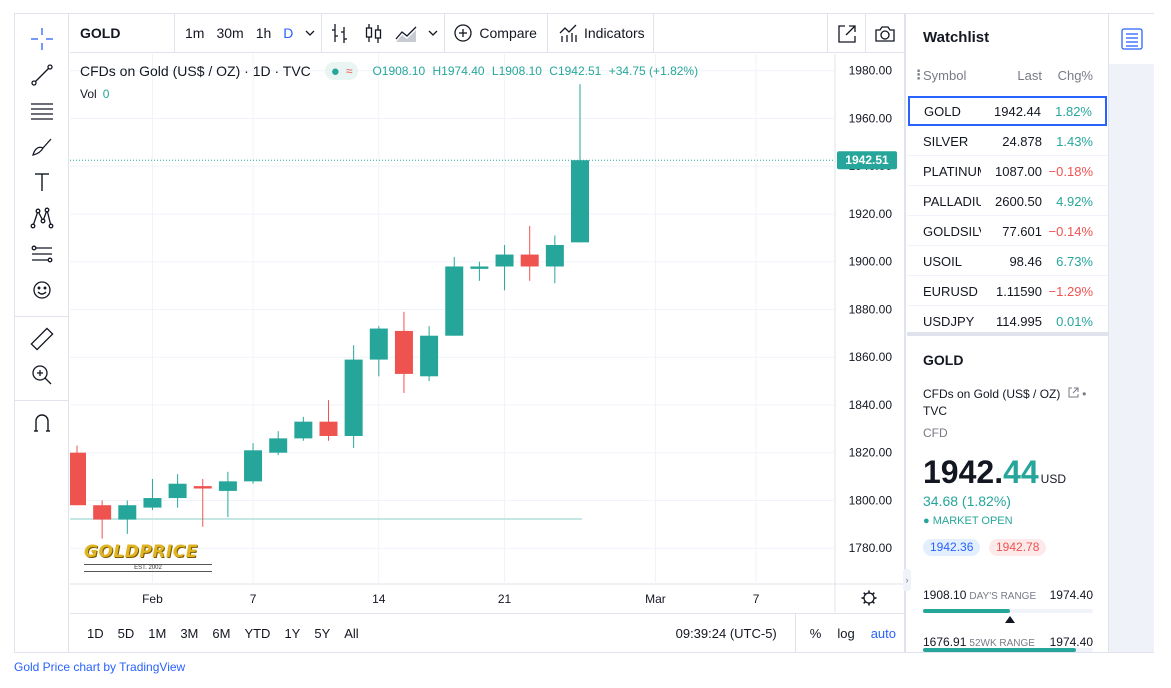  I want to click on text-tool-icon, so click(42, 182).